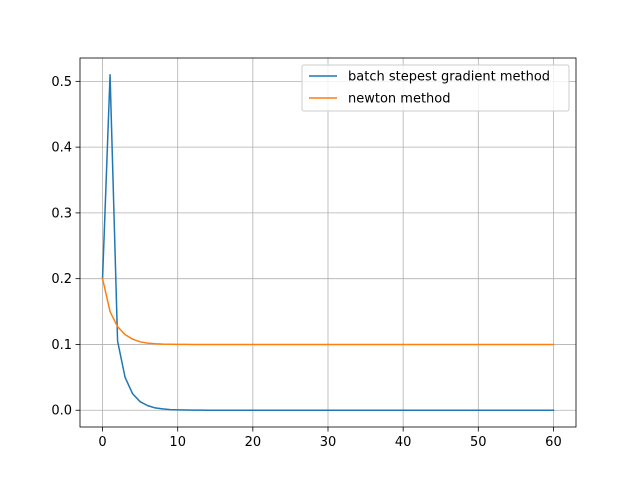  What do you see at coordinates (61, 279) in the screenshot?
I see `y-tick-label: 0.2` at bounding box center [61, 279].